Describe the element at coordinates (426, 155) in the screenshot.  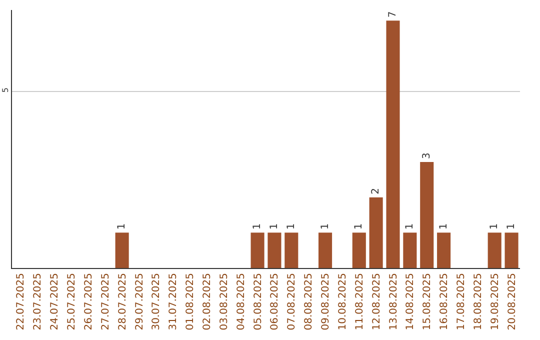
I see `data-label: 3` at that location.